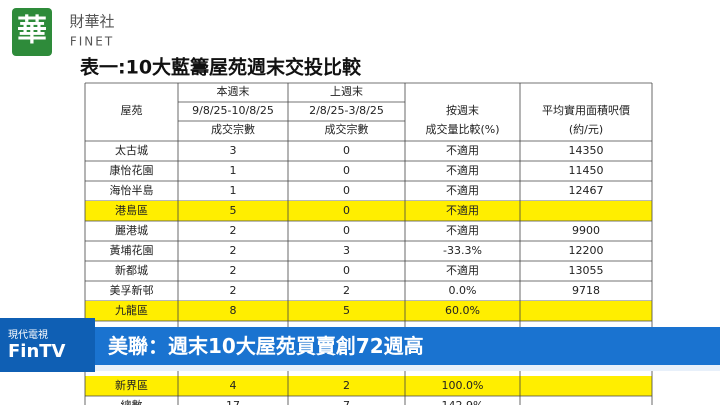 Image resolution: width=720 pixels, height=405 pixels. Describe the element at coordinates (131, 230) in the screenshot. I see `table-cell: 麗港城` at that location.